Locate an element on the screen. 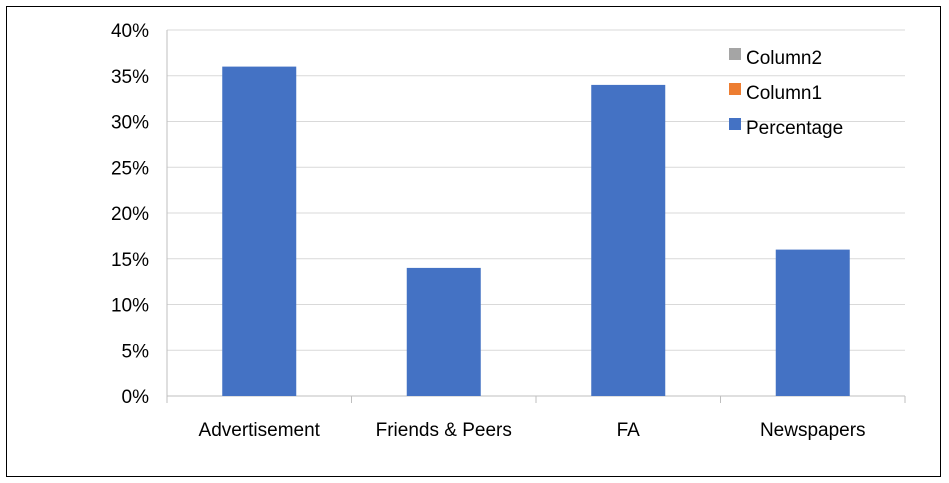 The image size is (949, 483). x-tick-labels: Advertisement Friends & Peers FA Newspapers is located at coordinates (532, 430).